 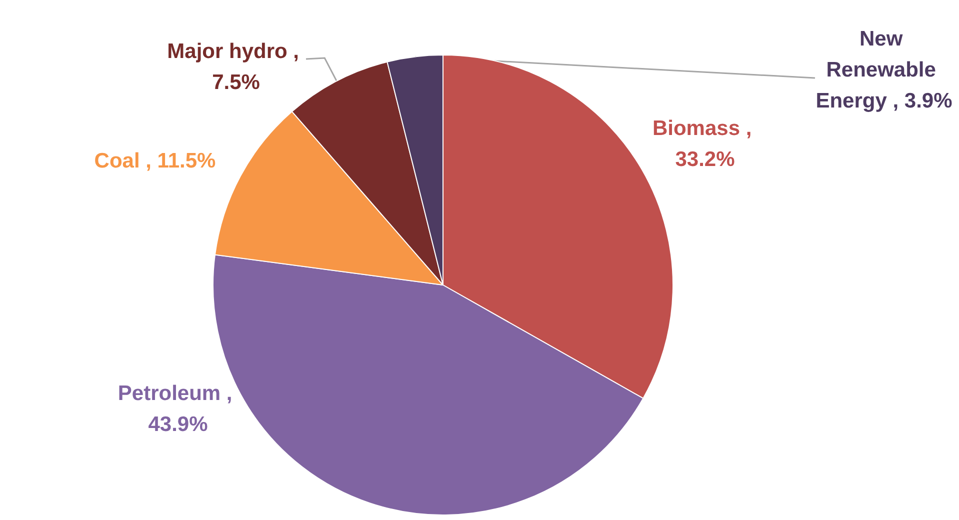 What do you see at coordinates (705, 144) in the screenshot?
I see `slice-label: Biomass , 33.2%` at bounding box center [705, 144].